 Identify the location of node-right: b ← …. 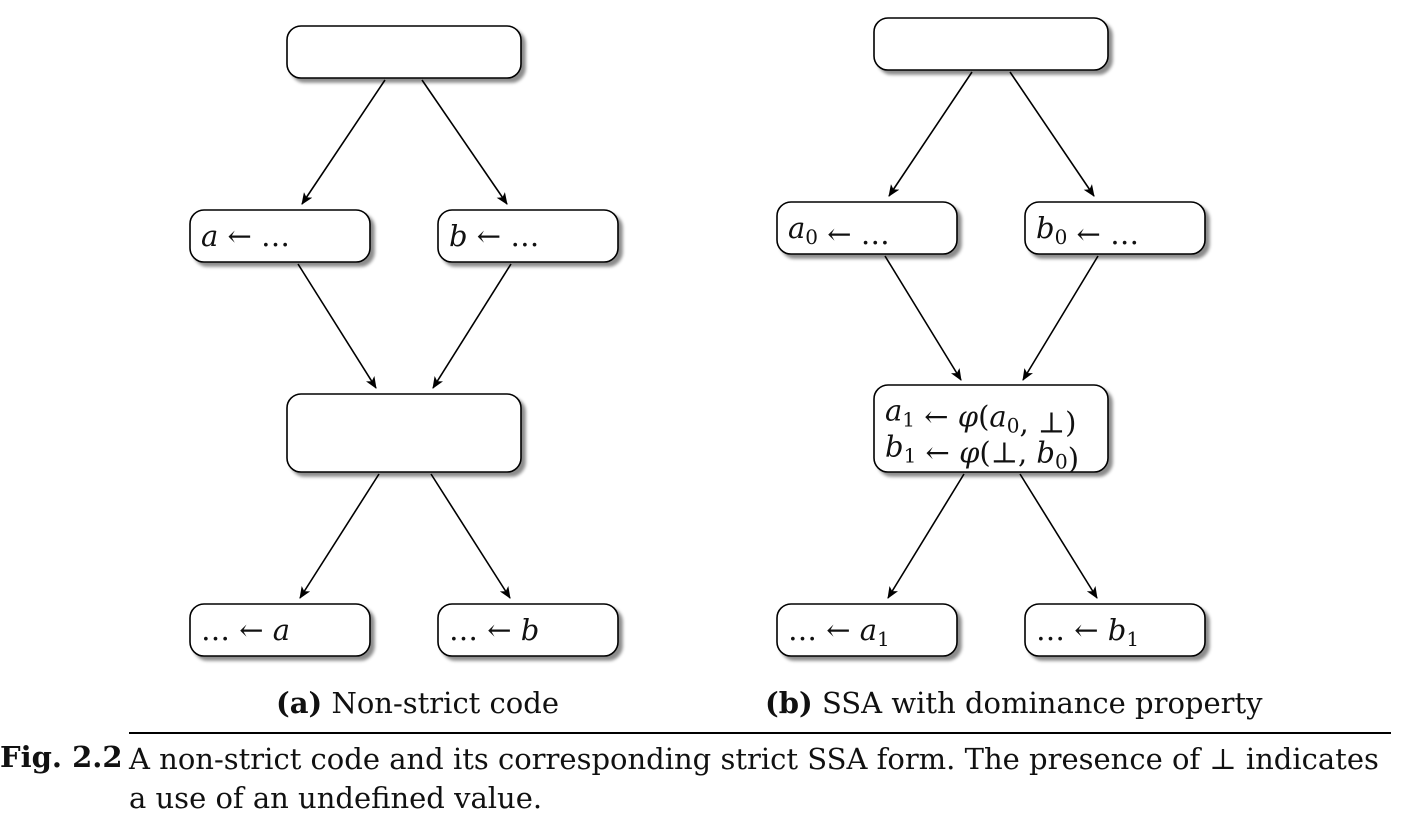
(528, 236).